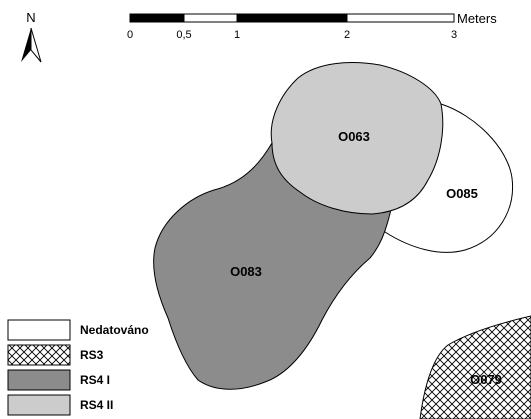 Image resolution: width=531 pixels, height=419 pixels. What do you see at coordinates (347, 35) in the screenshot?
I see `scale-tick-2: 2` at bounding box center [347, 35].